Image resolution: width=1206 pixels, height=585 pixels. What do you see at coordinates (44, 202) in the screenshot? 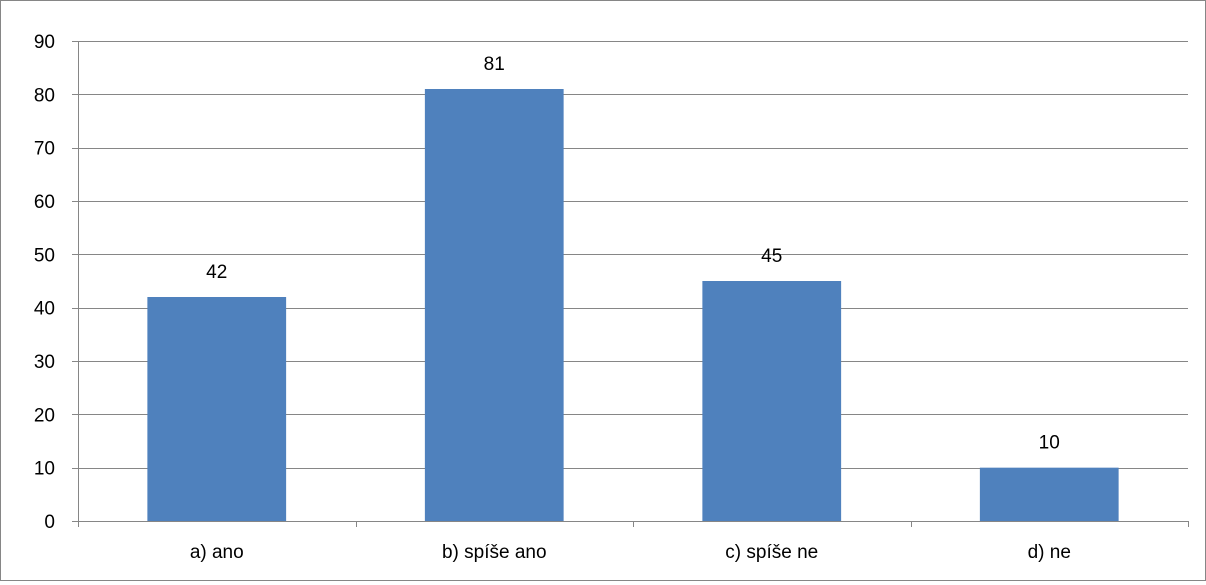
I see `y-tick-label: 60` at bounding box center [44, 202].